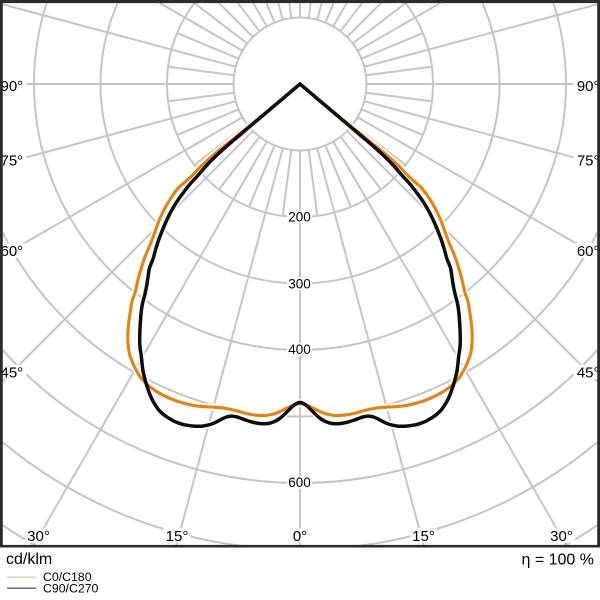 This screenshot has width=600, height=600. I want to click on svg-text: η = 100 %, so click(558, 560).